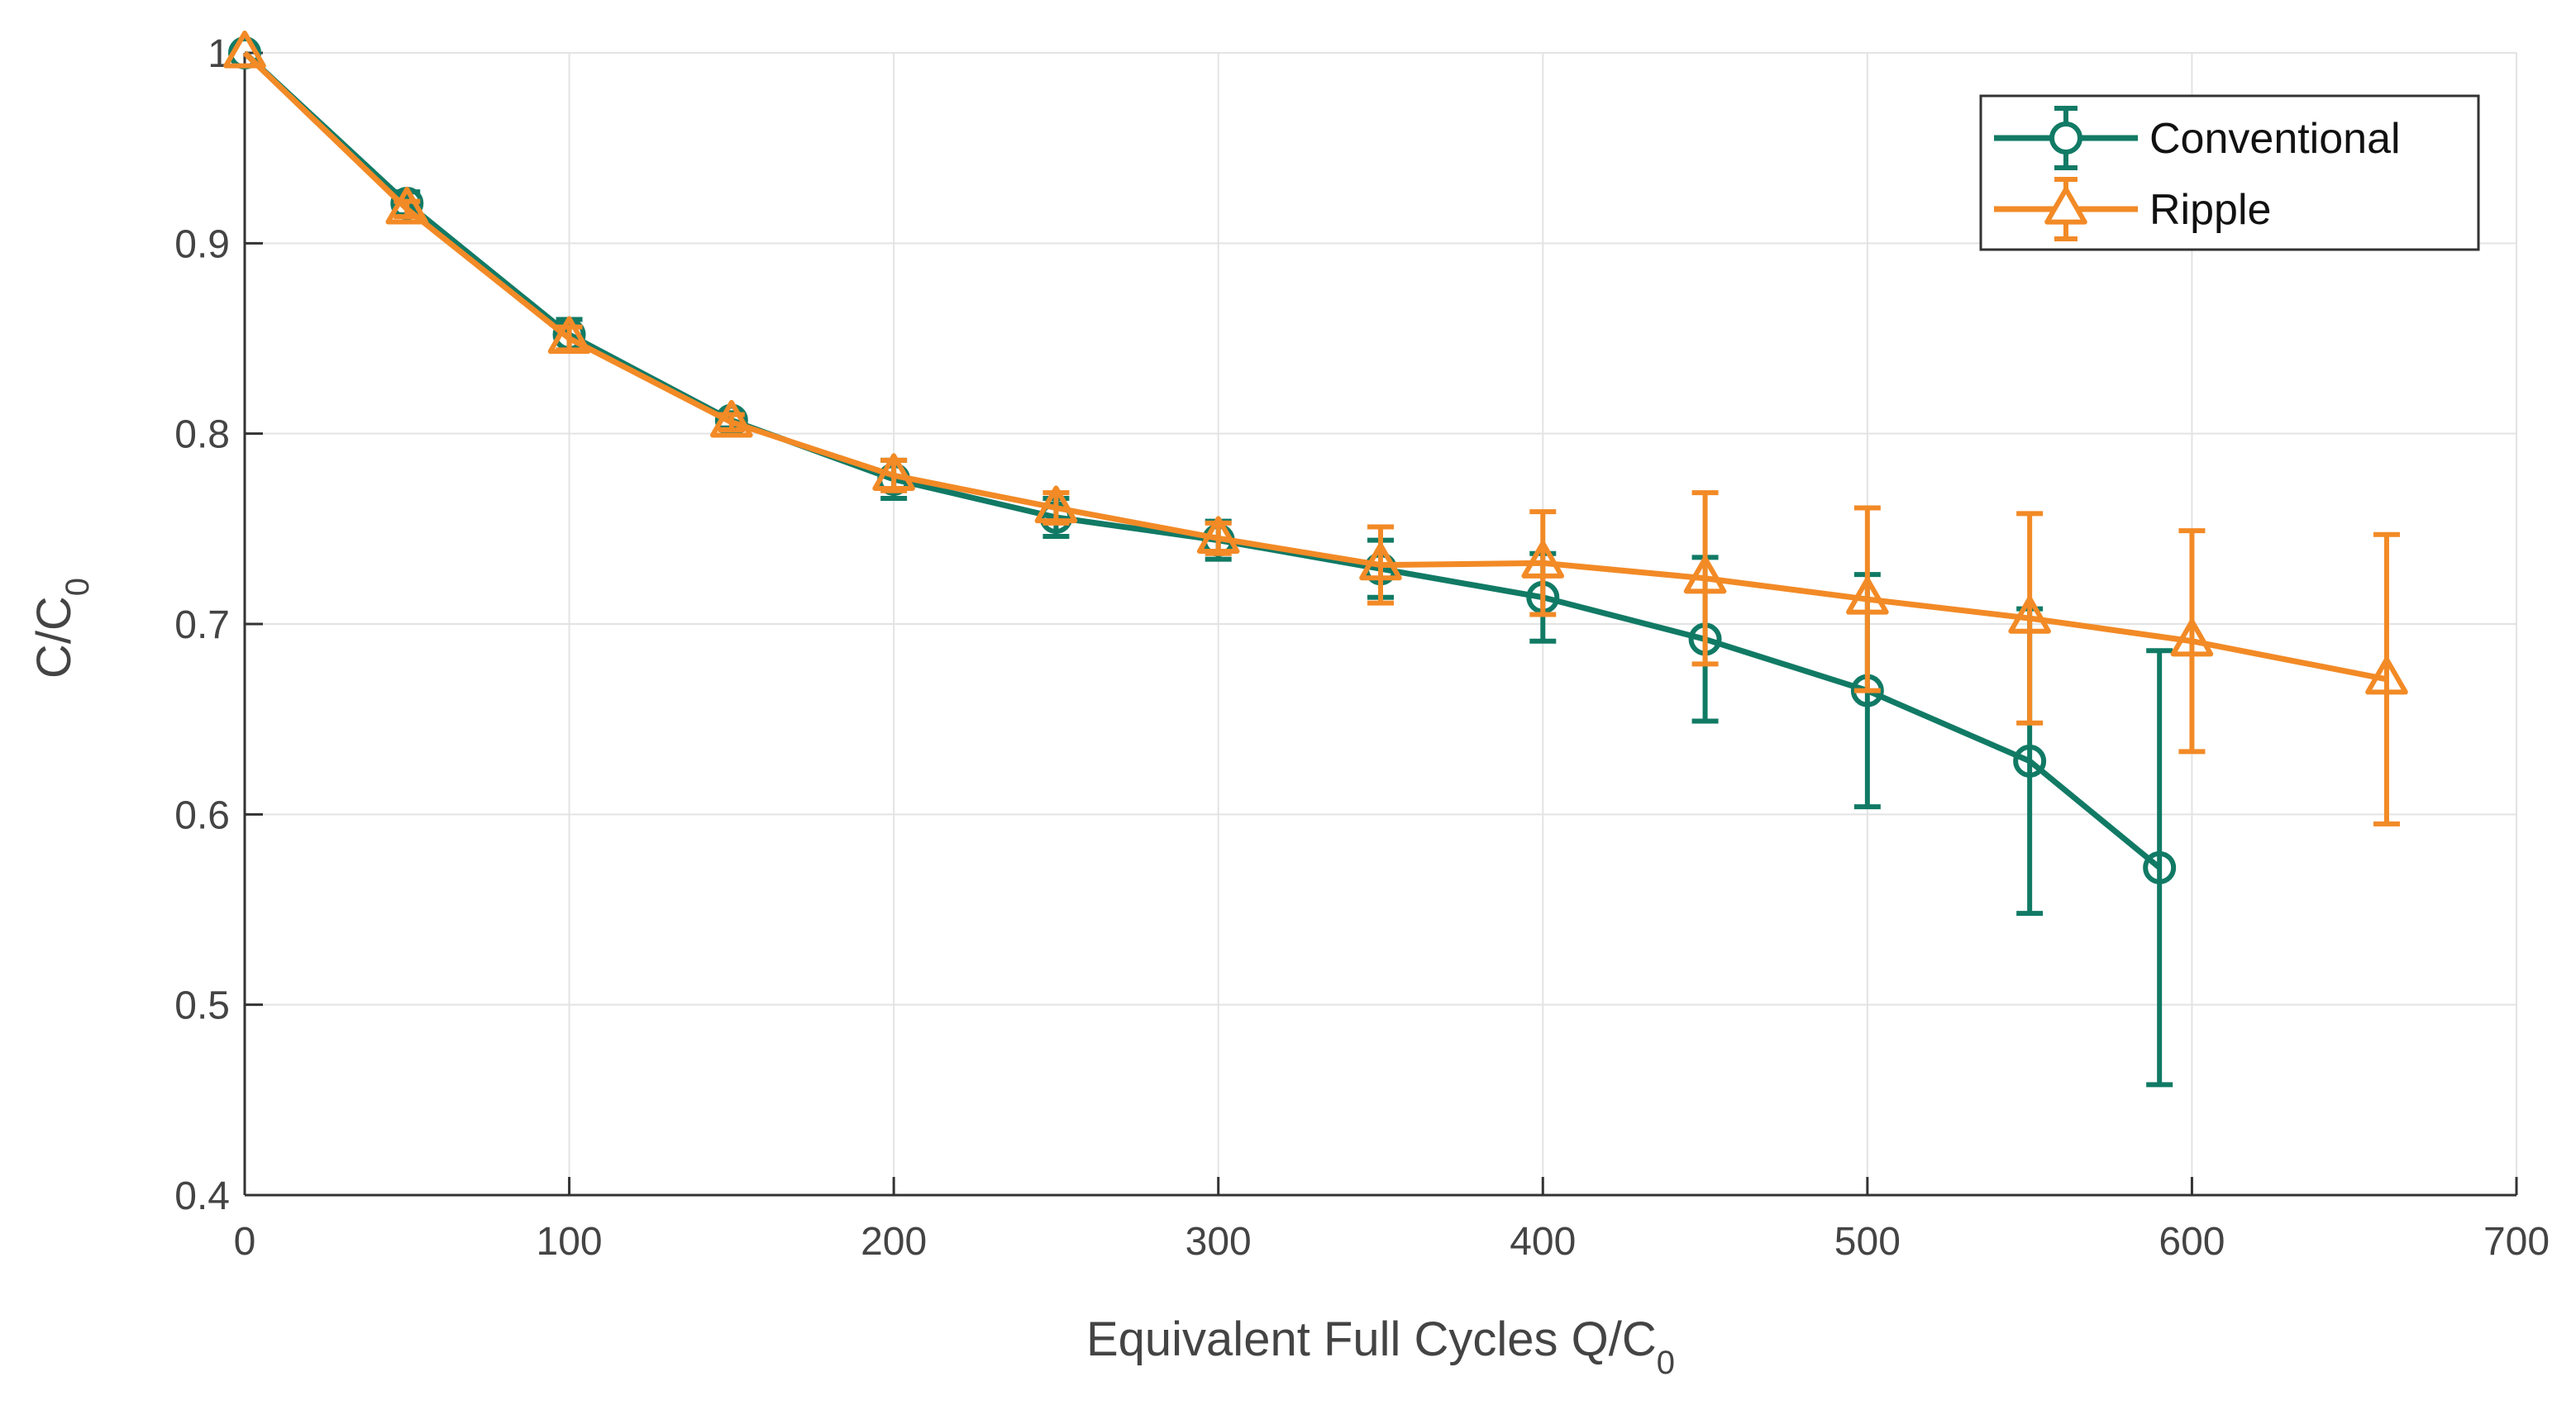 This screenshot has height=1410, width=2576. I want to click on y-tick-label: 0.4, so click(202, 1196).